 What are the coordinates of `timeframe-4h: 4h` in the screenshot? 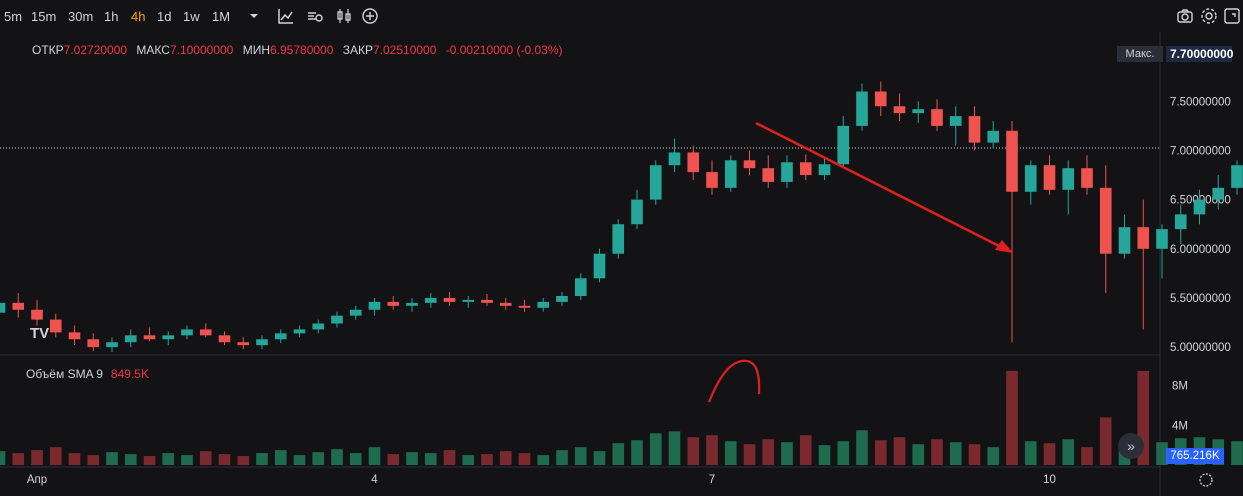 It's located at (138, 16).